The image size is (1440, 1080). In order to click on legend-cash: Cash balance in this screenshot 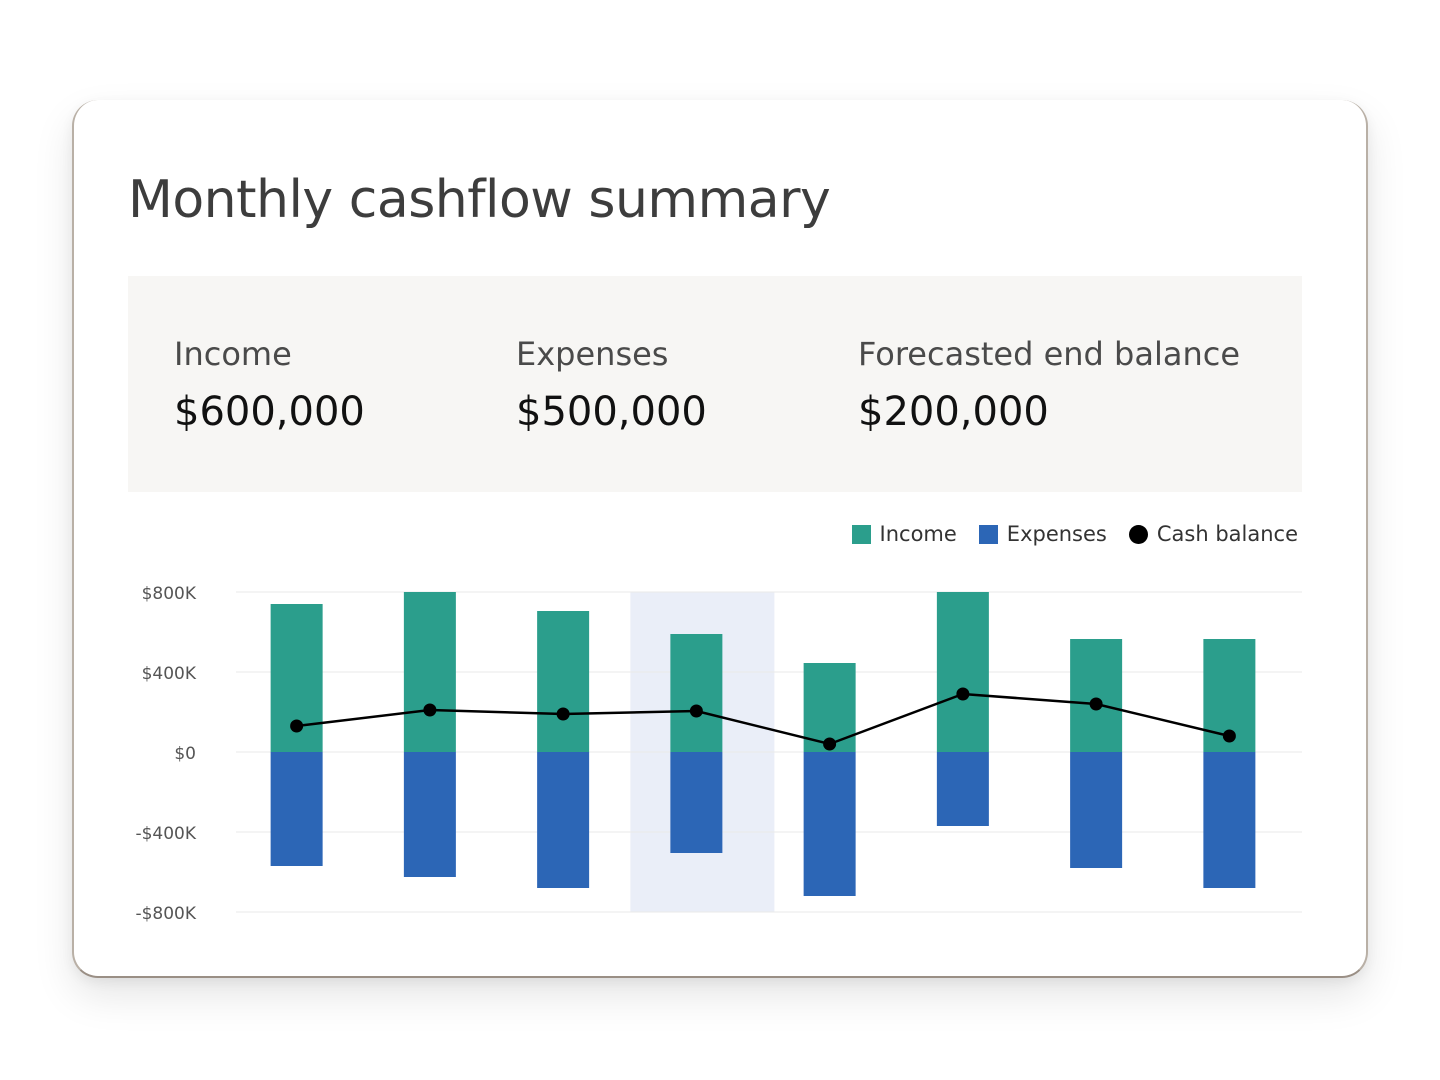, I will do `click(1213, 534)`.